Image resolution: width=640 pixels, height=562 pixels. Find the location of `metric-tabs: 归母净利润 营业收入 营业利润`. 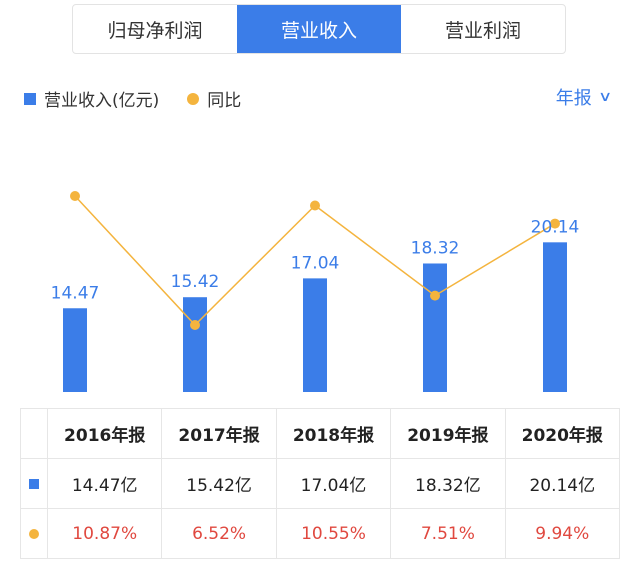

metric-tabs: 归母净利润 营业收入 营业利润 is located at coordinates (319, 29).